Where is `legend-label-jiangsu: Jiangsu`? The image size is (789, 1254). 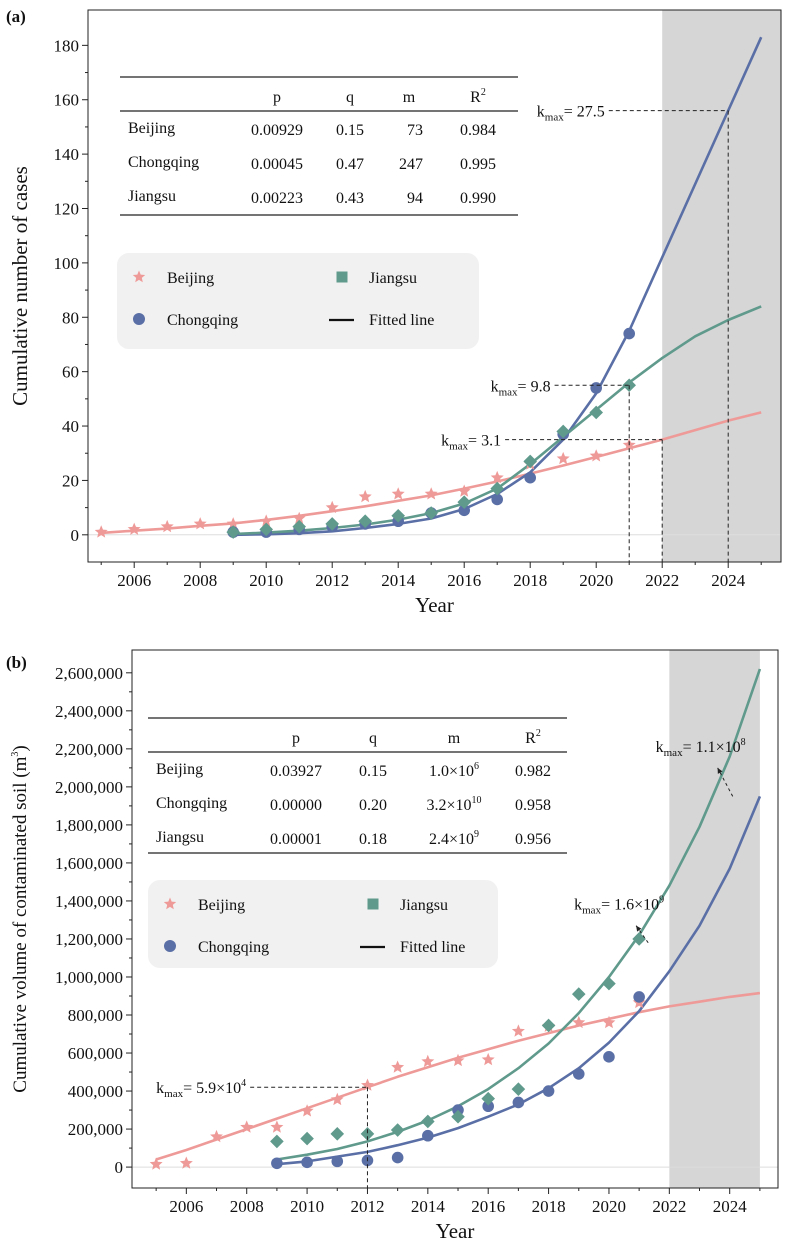 legend-label-jiangsu: Jiangsu is located at coordinates (393, 278).